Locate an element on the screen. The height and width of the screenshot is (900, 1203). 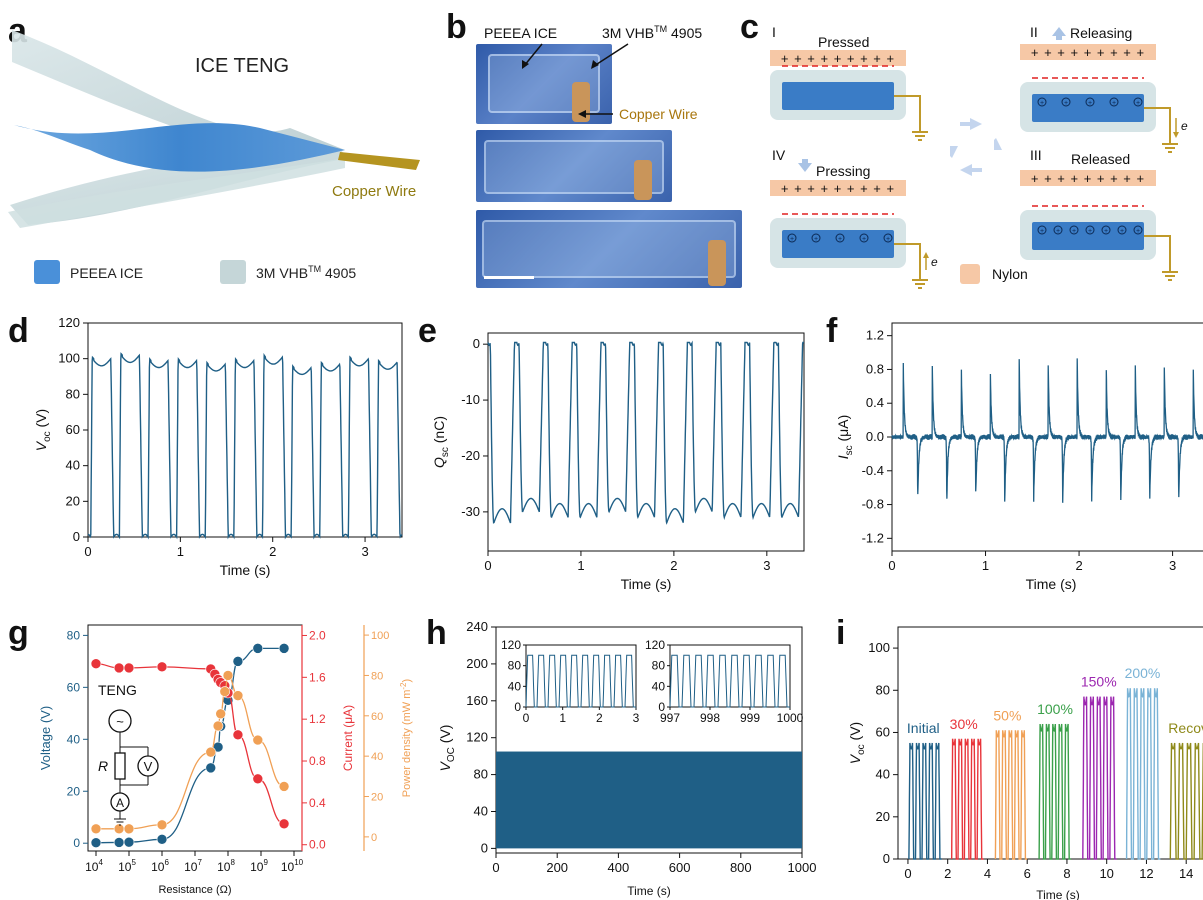
chart-d: 0 1 2 3 0 20 40 60 80 100 120 Time (s) Voc (V) is located at coordinates (218, 446).